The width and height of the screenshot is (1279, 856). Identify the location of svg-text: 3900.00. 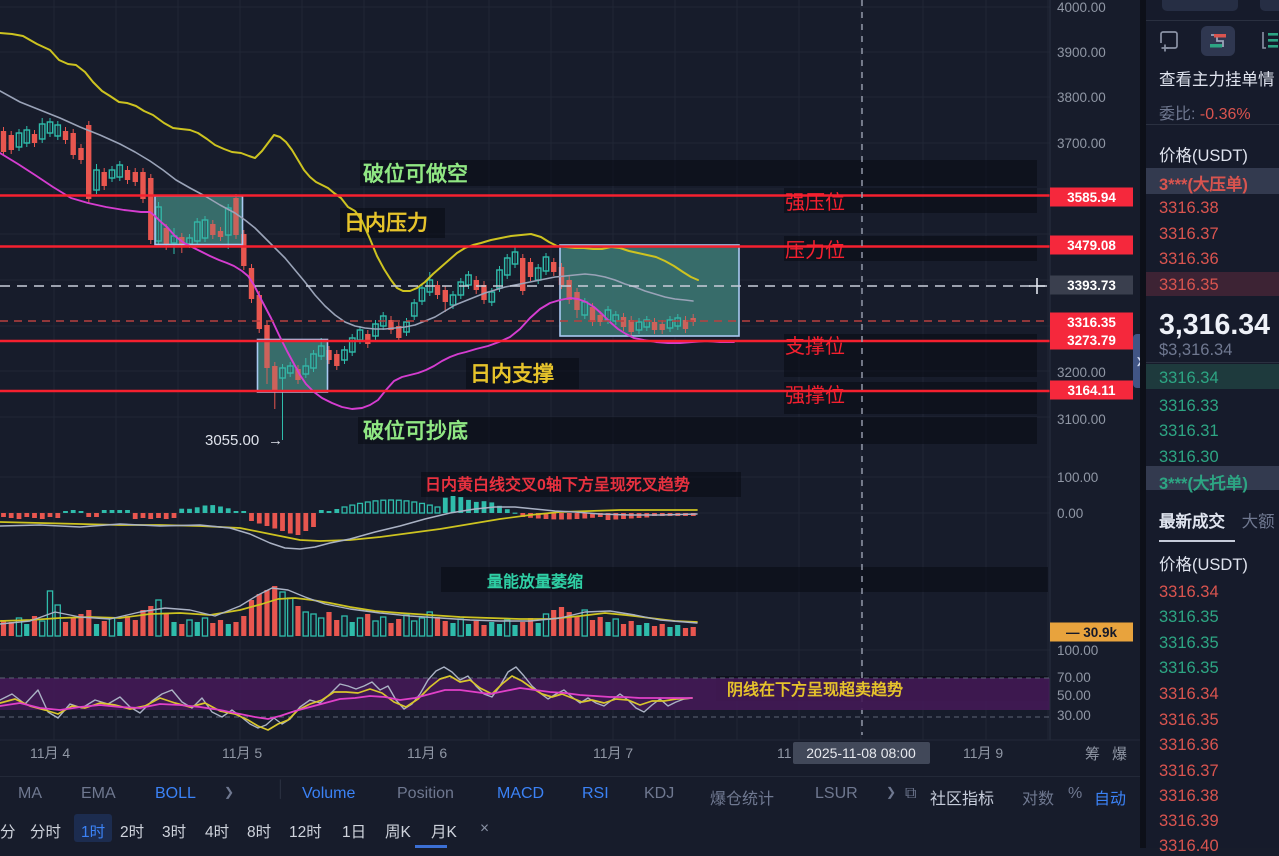
(1081, 52).